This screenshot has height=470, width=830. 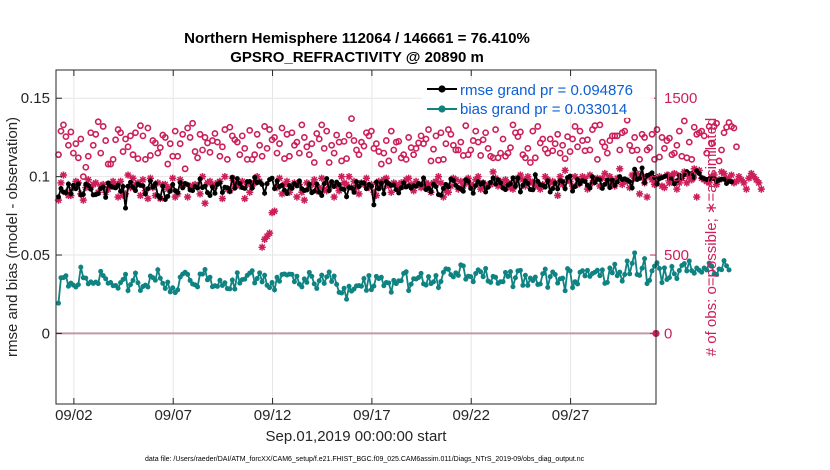 I want to click on x-tick-label: 09/02, so click(x=74, y=415).